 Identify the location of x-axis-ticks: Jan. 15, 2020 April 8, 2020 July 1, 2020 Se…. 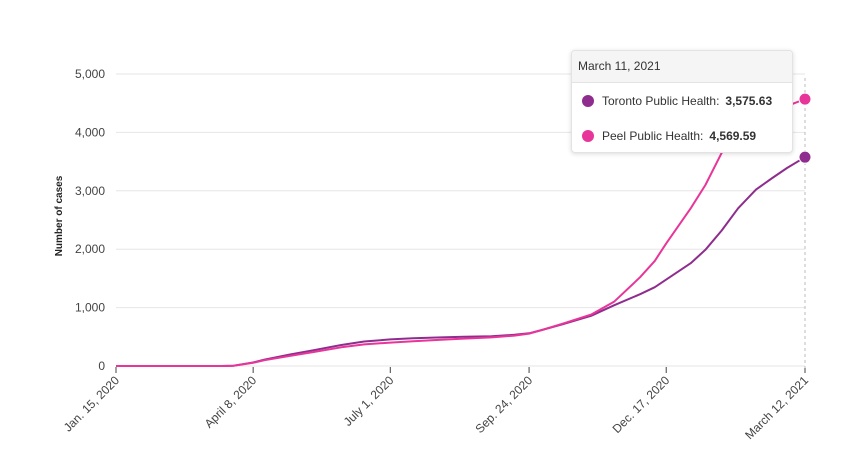
(436, 404).